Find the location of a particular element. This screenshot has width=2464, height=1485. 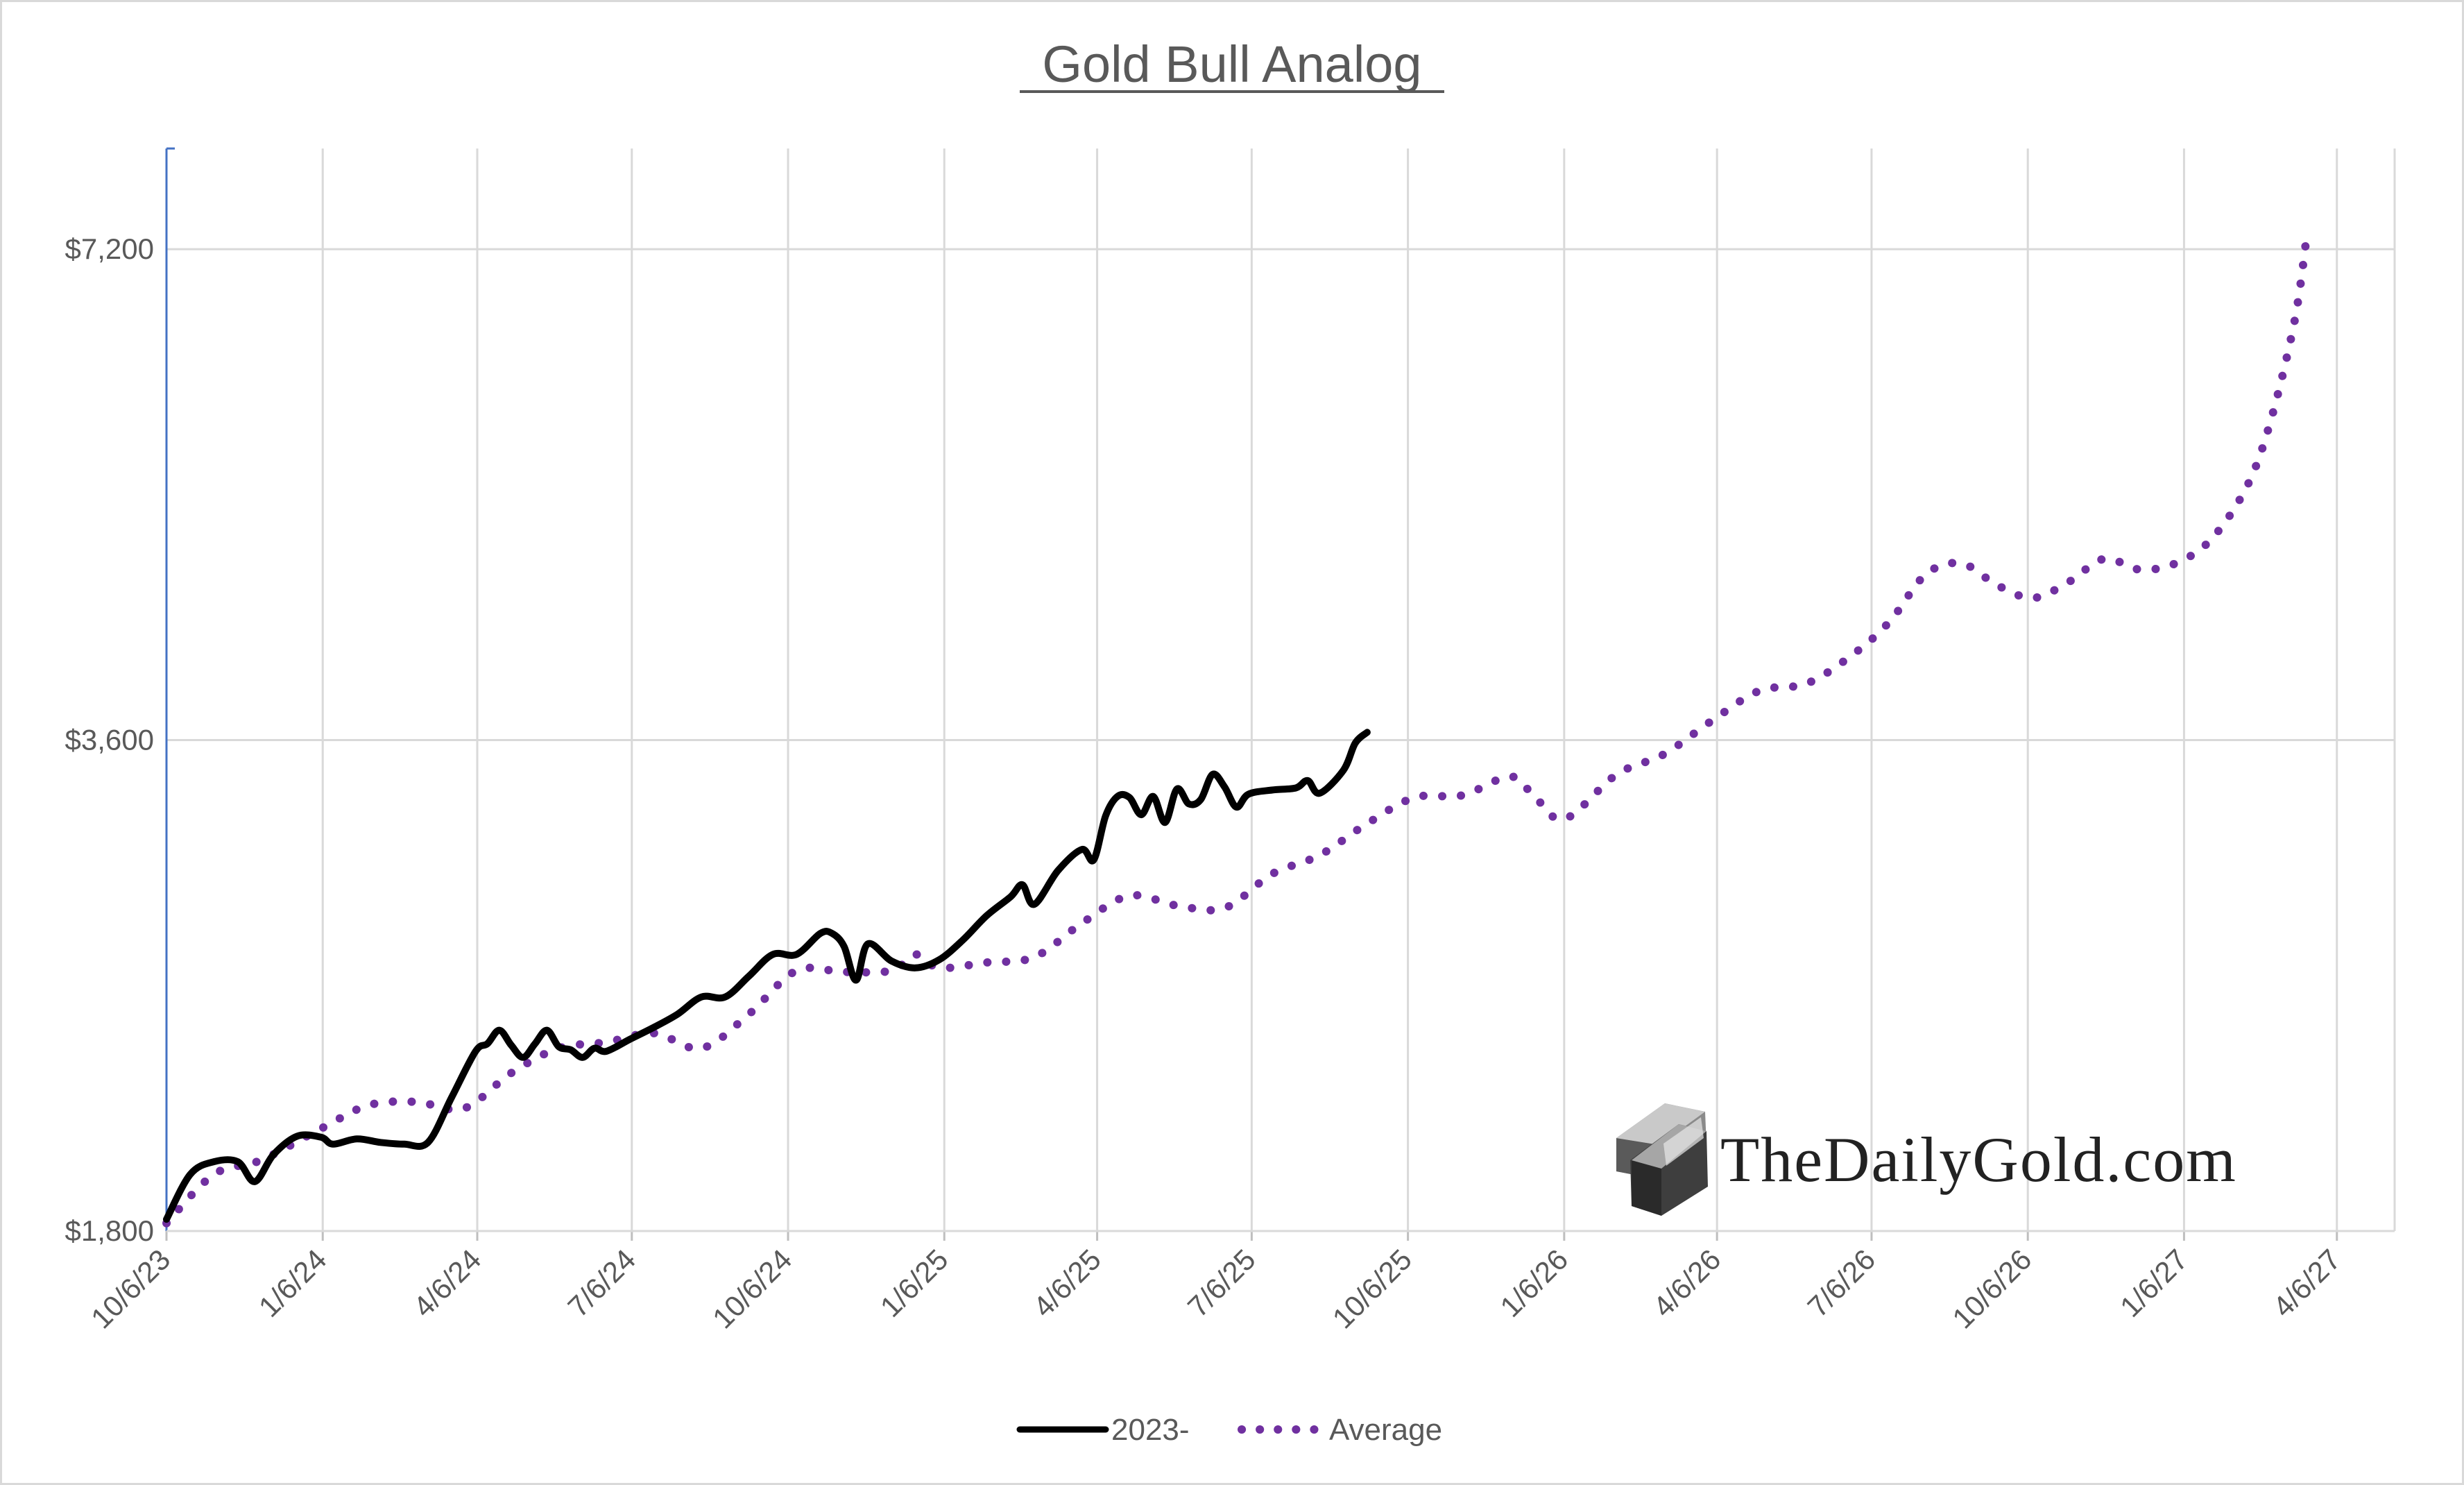

brand-text: TheDailyGold.com is located at coordinates (1978, 1159).